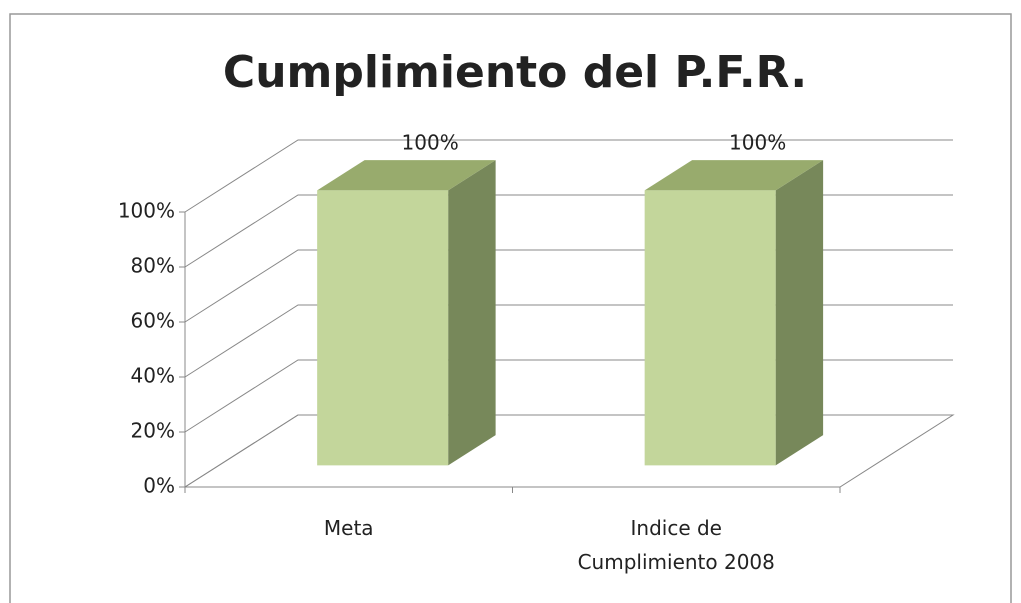 This screenshot has height=603, width=1021. I want to click on x-tick-label: Meta, so click(348, 528).